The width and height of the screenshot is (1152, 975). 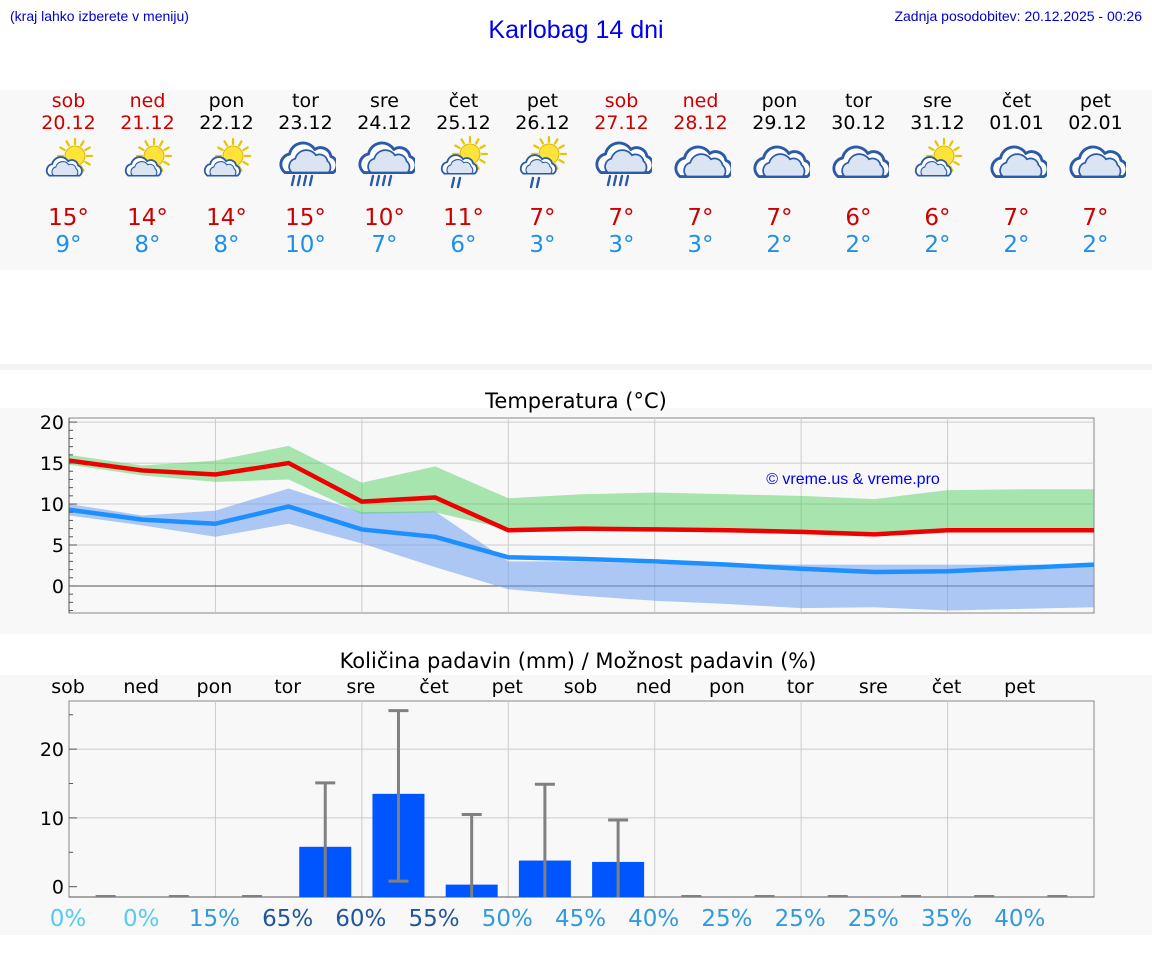 I want to click on forecast-day: sob 20.12 15° 9°, so click(x=68, y=174).